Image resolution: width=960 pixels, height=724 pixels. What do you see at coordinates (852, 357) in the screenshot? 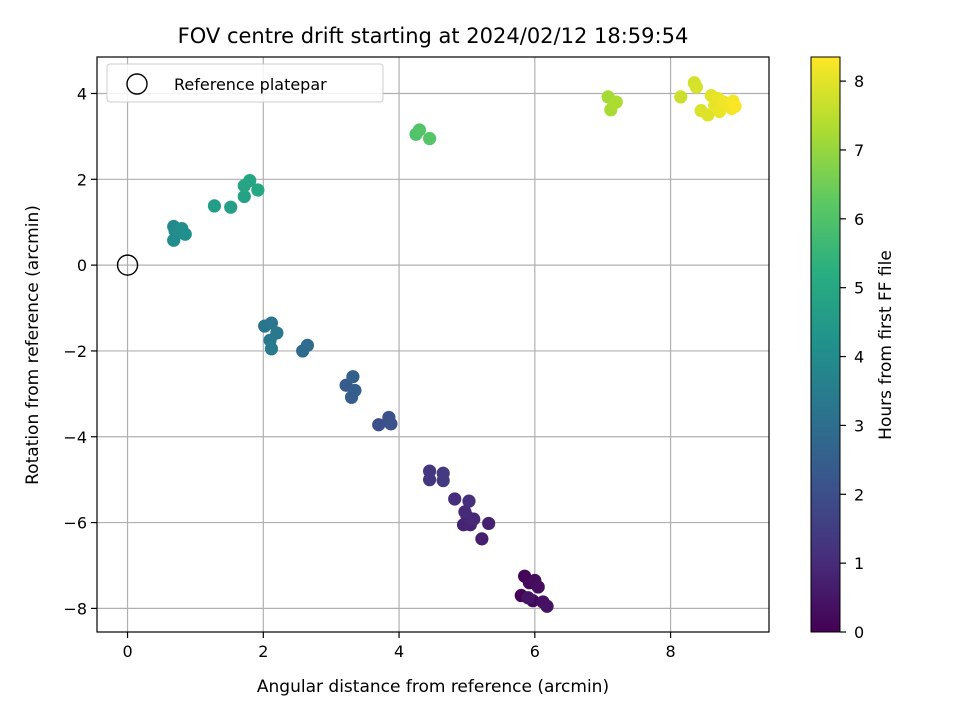
I see `colorbar-ticks: 0 1 2 3 4 5 6 7 8` at bounding box center [852, 357].